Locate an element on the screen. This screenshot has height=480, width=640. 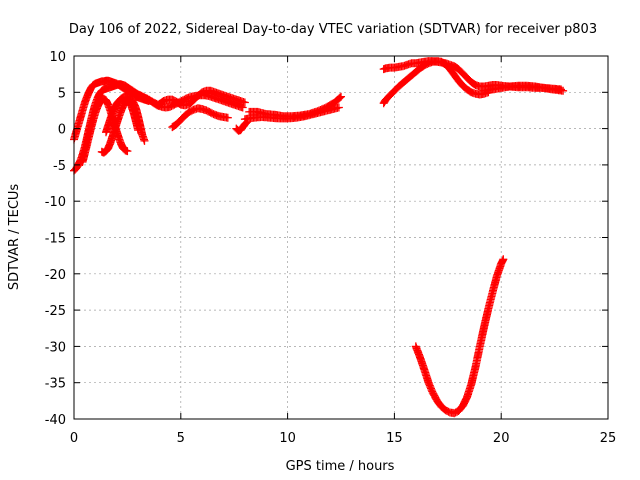
y-tick-label: 10 is located at coordinates (57, 57).